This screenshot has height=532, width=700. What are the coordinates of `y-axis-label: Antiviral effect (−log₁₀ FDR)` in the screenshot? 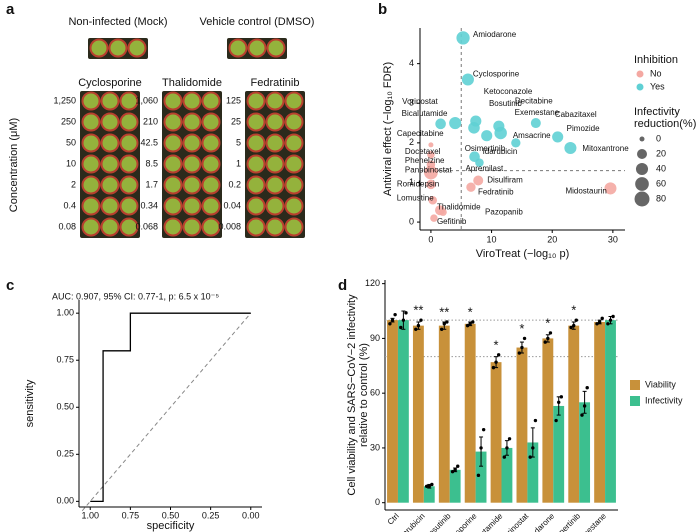 It's located at (388, 129).